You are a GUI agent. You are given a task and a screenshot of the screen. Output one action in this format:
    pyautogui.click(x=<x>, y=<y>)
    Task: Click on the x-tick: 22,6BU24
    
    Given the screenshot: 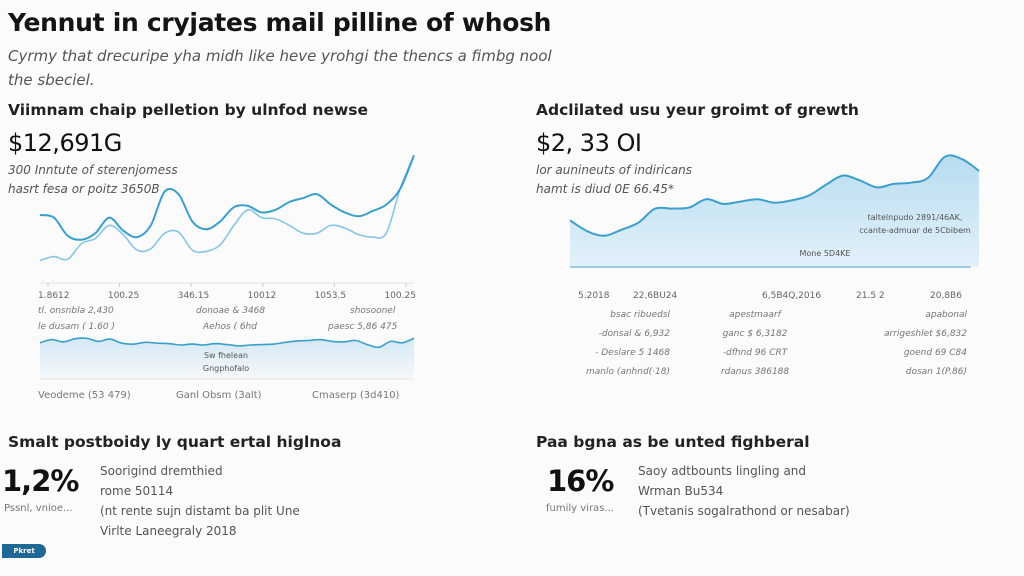 What is the action you would take?
    pyautogui.click(x=655, y=296)
    